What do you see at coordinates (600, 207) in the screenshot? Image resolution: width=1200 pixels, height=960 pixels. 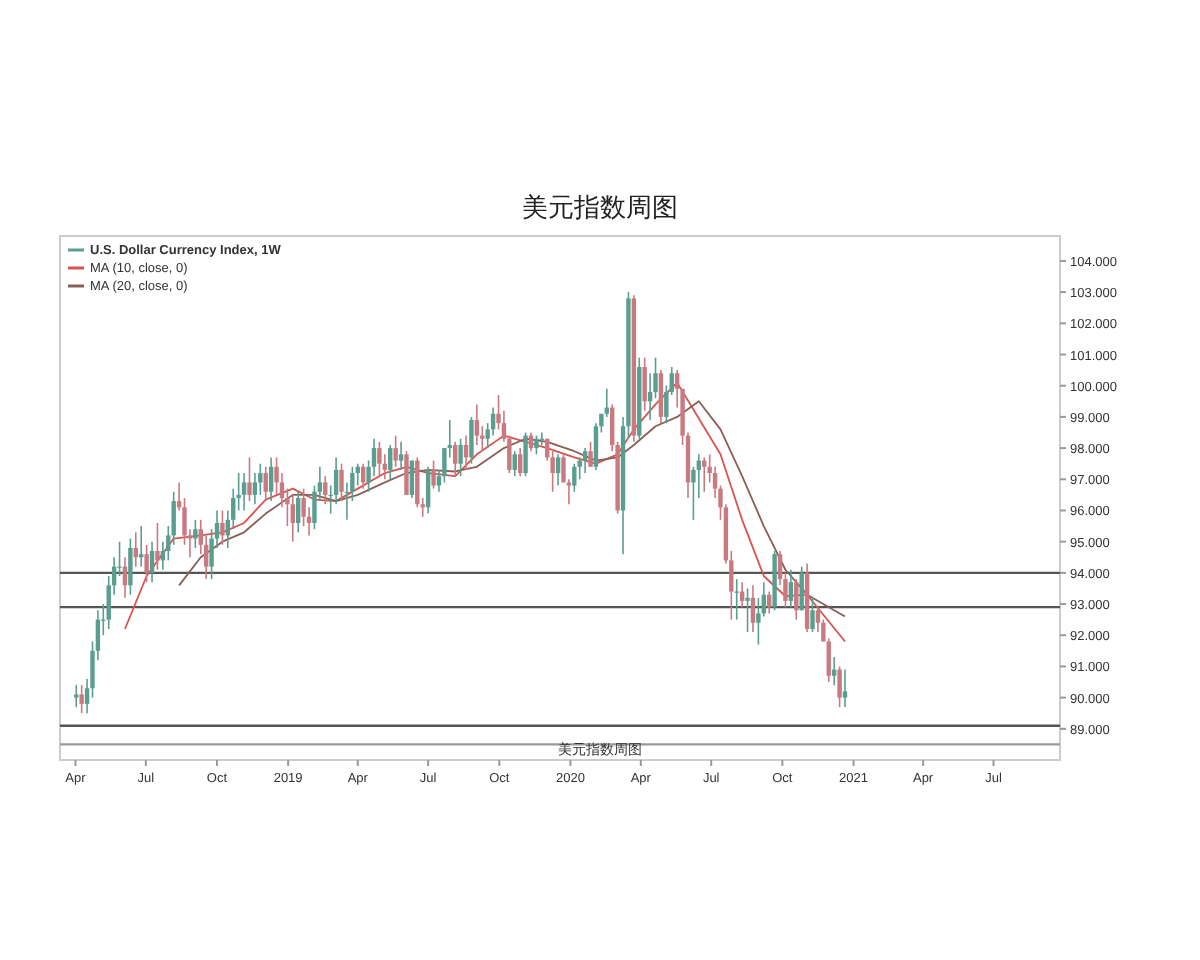 I see `chart-title: 美元指数周图` at bounding box center [600, 207].